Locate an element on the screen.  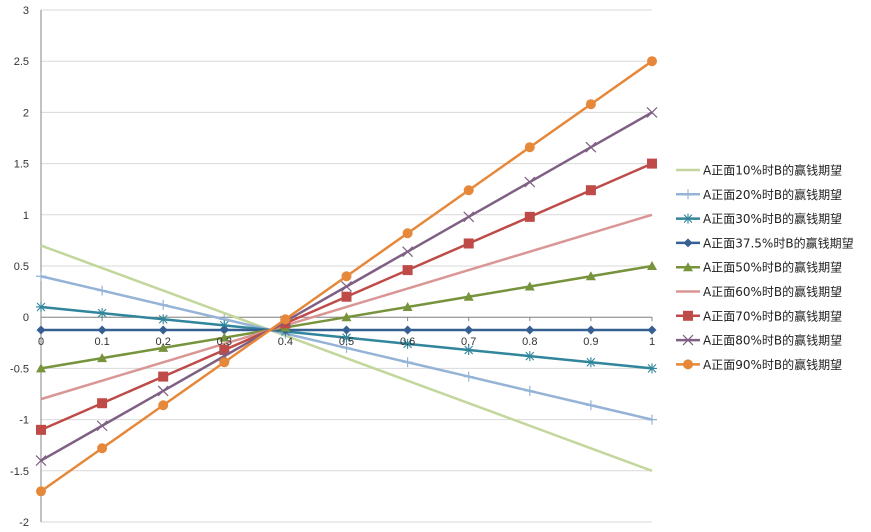
x-tick-label: 0.5 is located at coordinates (346, 342).